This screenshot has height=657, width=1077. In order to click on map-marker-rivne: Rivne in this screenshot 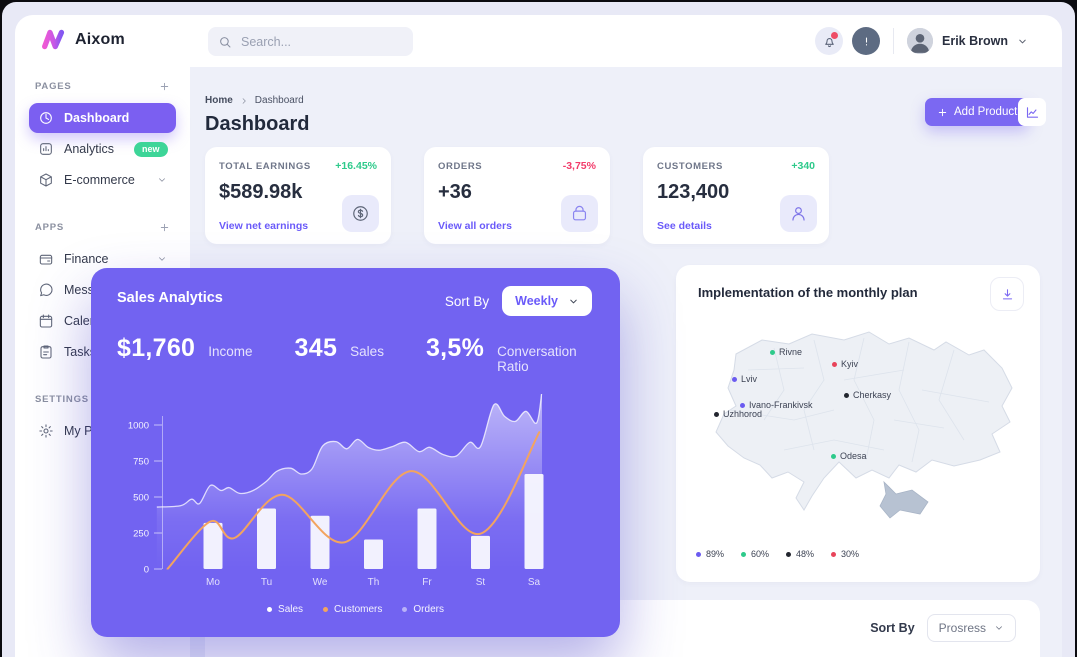, I will do `click(786, 352)`.